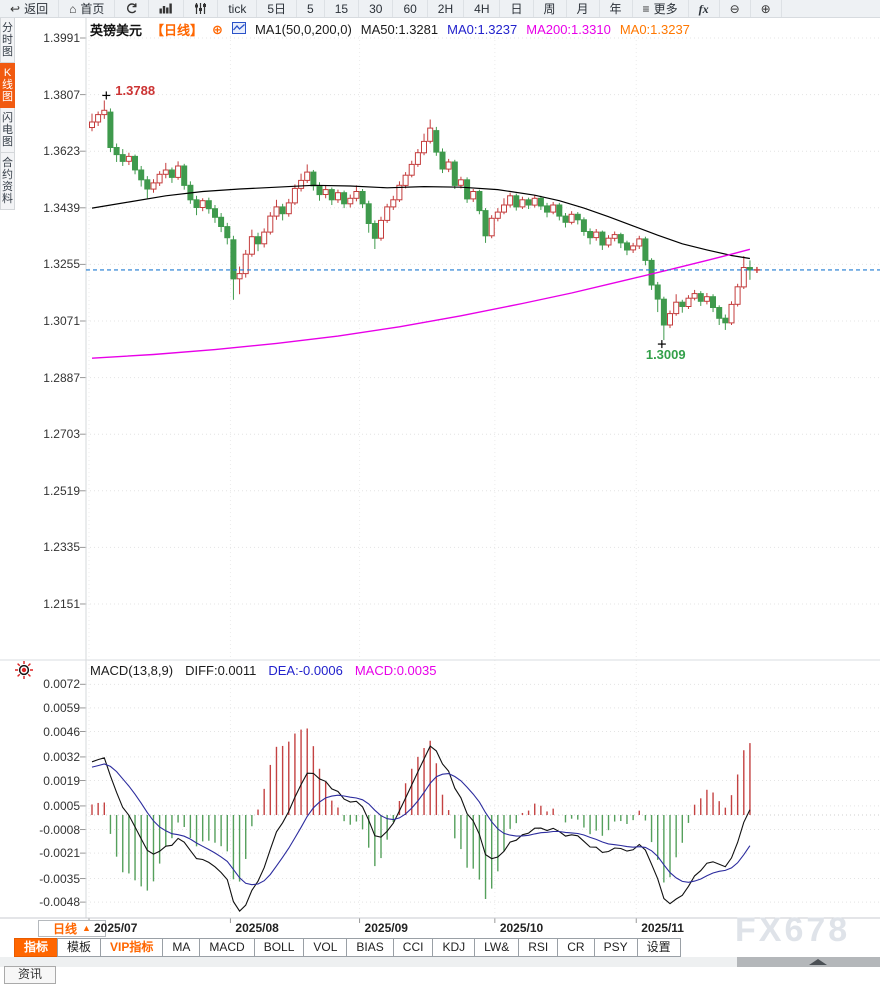 The height and width of the screenshot is (984, 880). I want to click on ma50-value: MA50:1.3281, so click(399, 29).